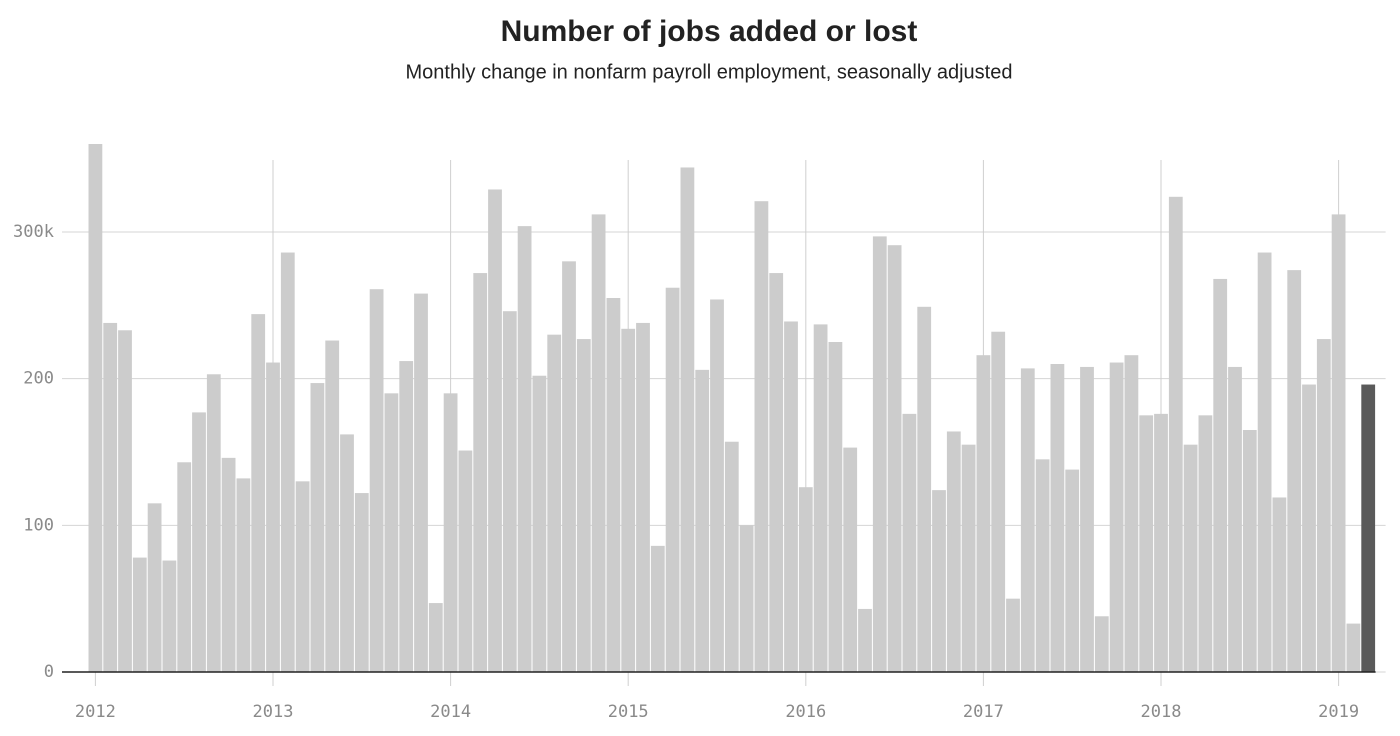 Image resolution: width=1400 pixels, height=736 pixels. What do you see at coordinates (805, 712) in the screenshot?
I see `x-tick-label: 2016` at bounding box center [805, 712].